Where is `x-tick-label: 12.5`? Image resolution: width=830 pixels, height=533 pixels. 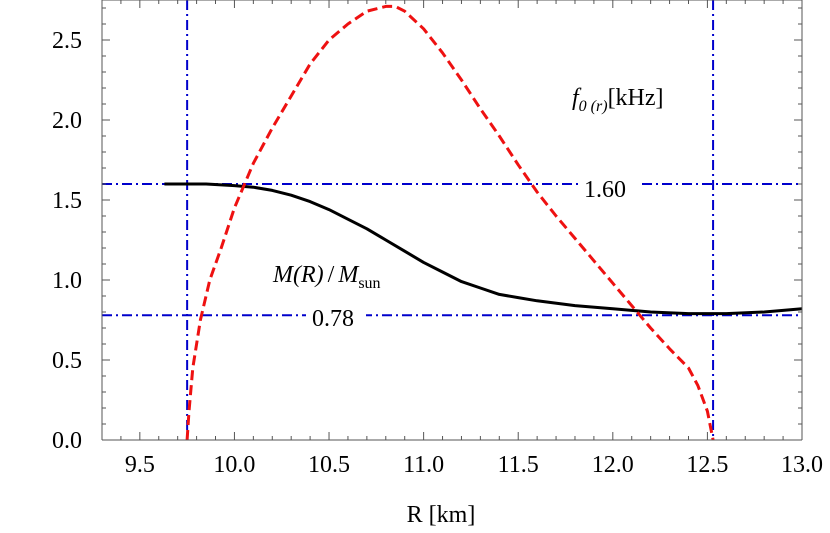 x-tick-label: 12.5 is located at coordinates (707, 465).